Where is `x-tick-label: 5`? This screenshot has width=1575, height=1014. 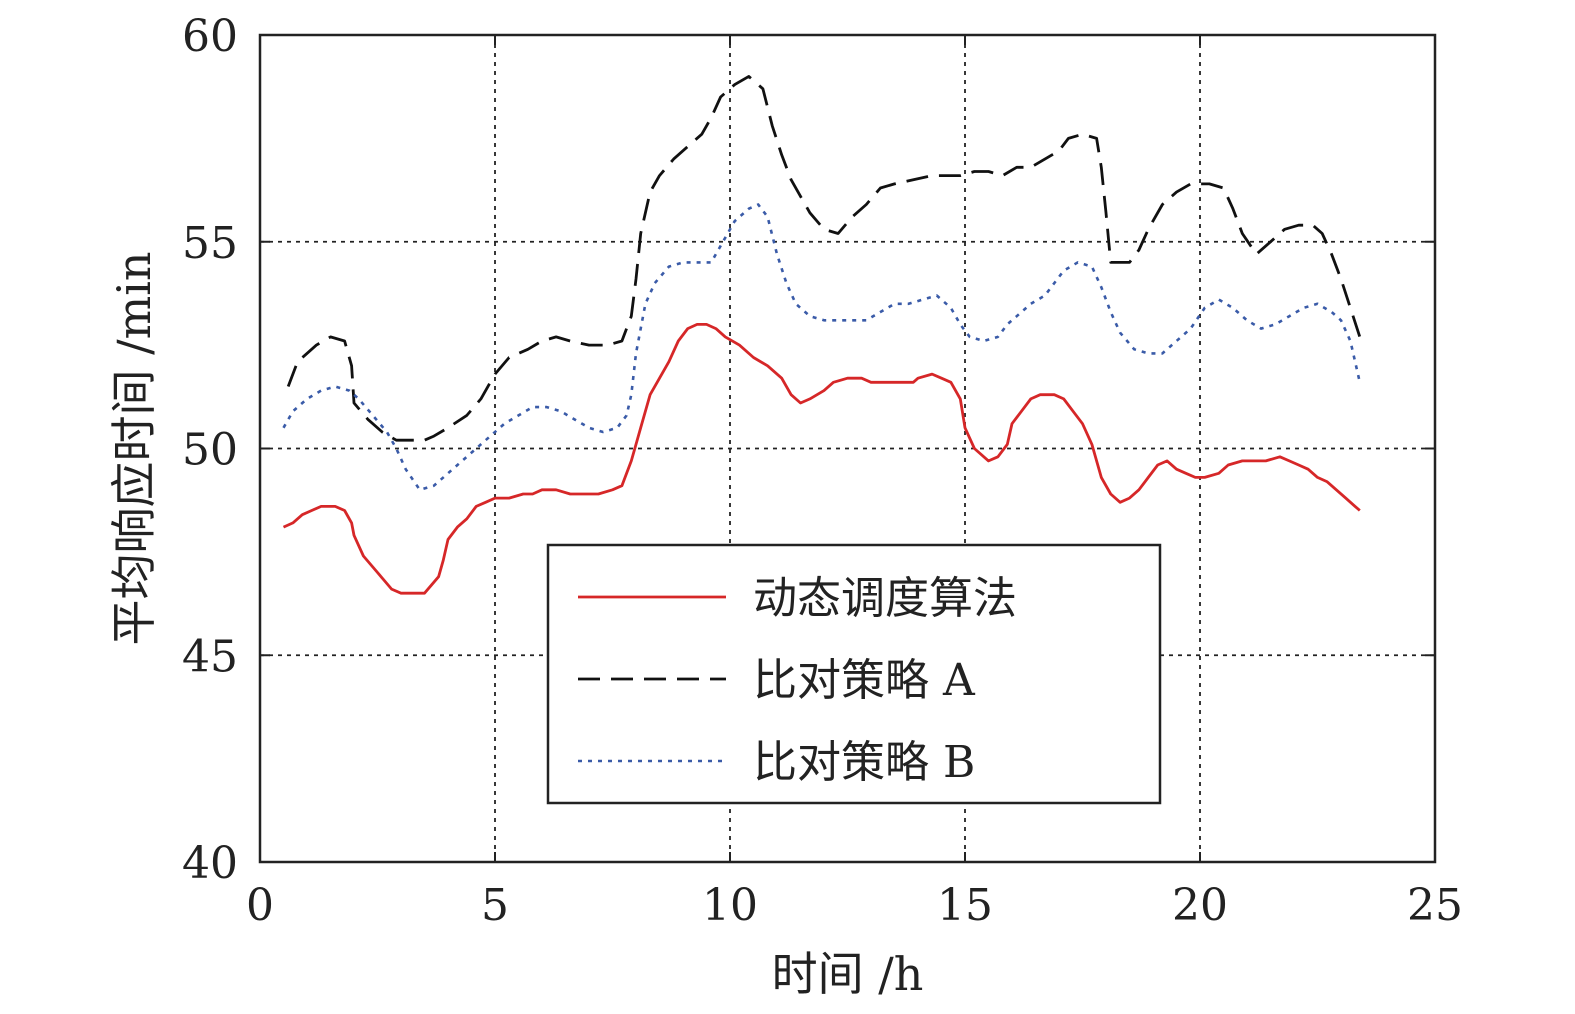
x-tick-label: 5 is located at coordinates (495, 905).